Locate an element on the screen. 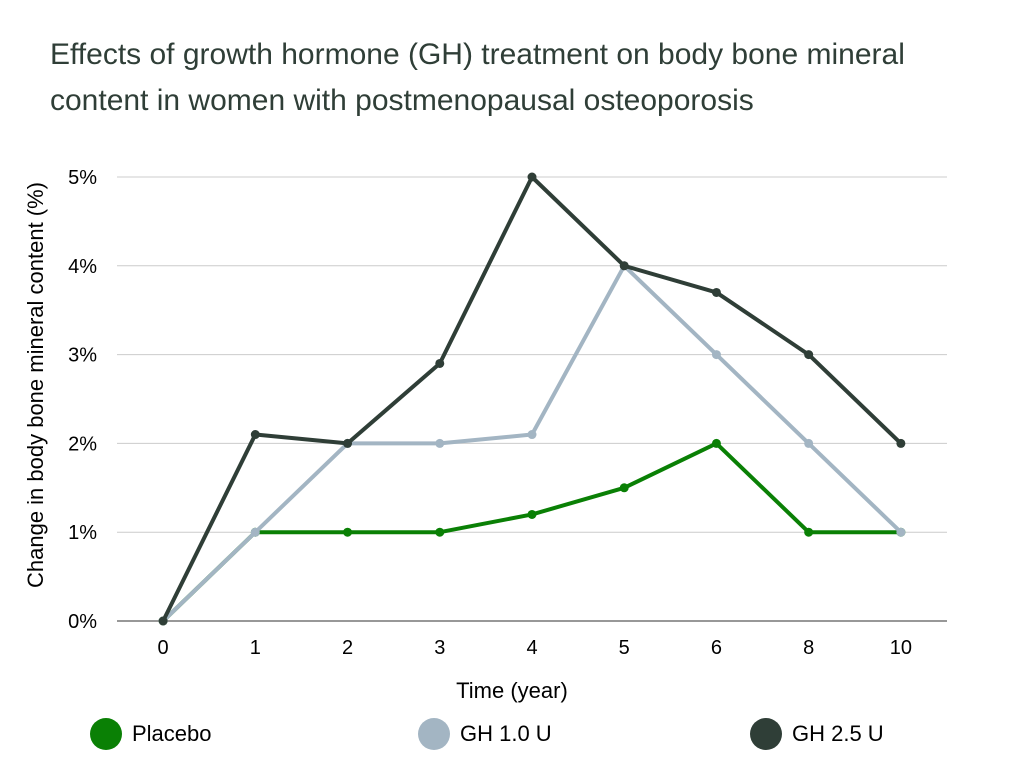 Image resolution: width=1024 pixels, height=768 pixels. x-tick-label: 10 is located at coordinates (901, 648).